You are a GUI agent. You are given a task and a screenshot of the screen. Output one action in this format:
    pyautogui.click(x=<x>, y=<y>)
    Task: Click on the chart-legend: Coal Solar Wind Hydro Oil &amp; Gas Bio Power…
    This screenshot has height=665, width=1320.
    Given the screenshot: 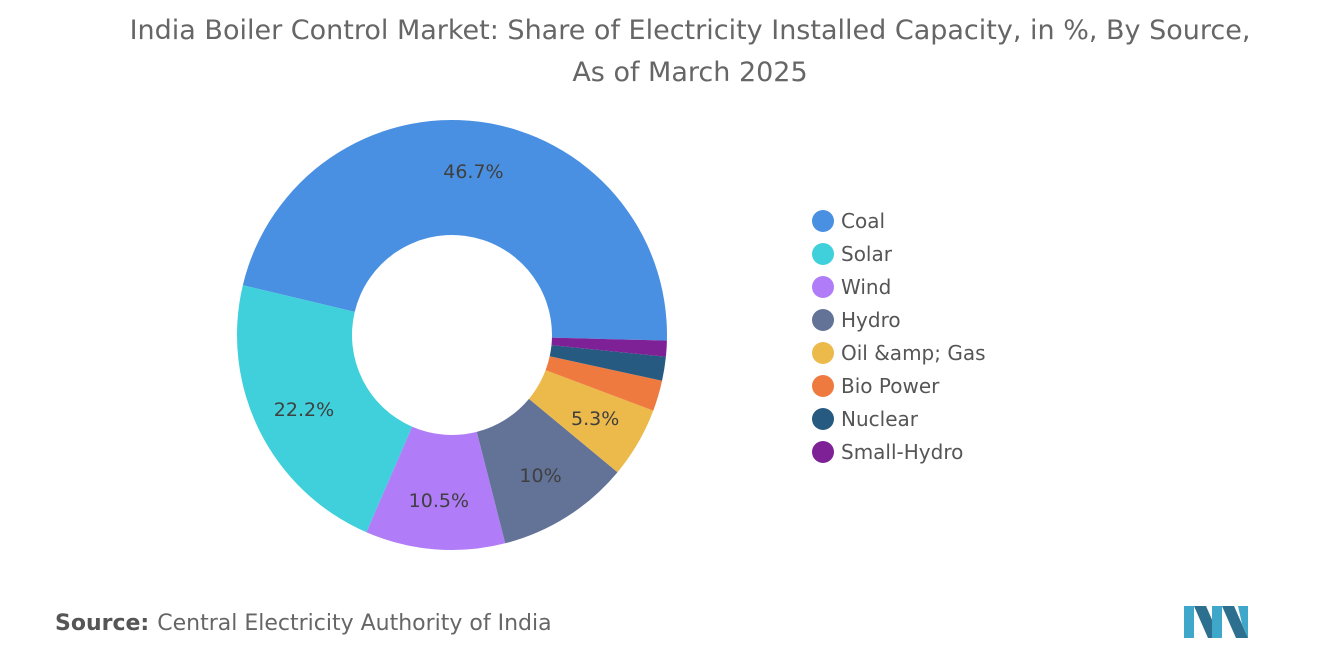 What is the action you would take?
    pyautogui.click(x=899, y=336)
    